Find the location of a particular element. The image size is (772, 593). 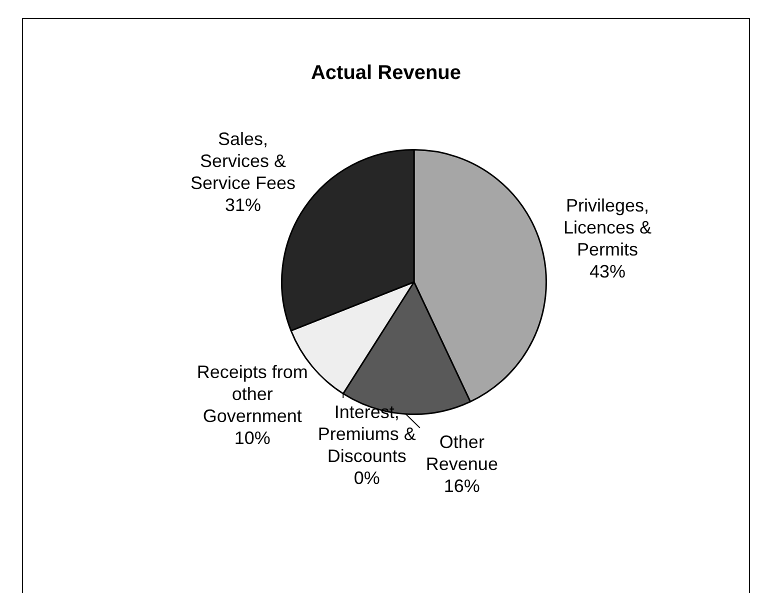

slice-label: Privileges, Licences & Permits is located at coordinates (607, 228).